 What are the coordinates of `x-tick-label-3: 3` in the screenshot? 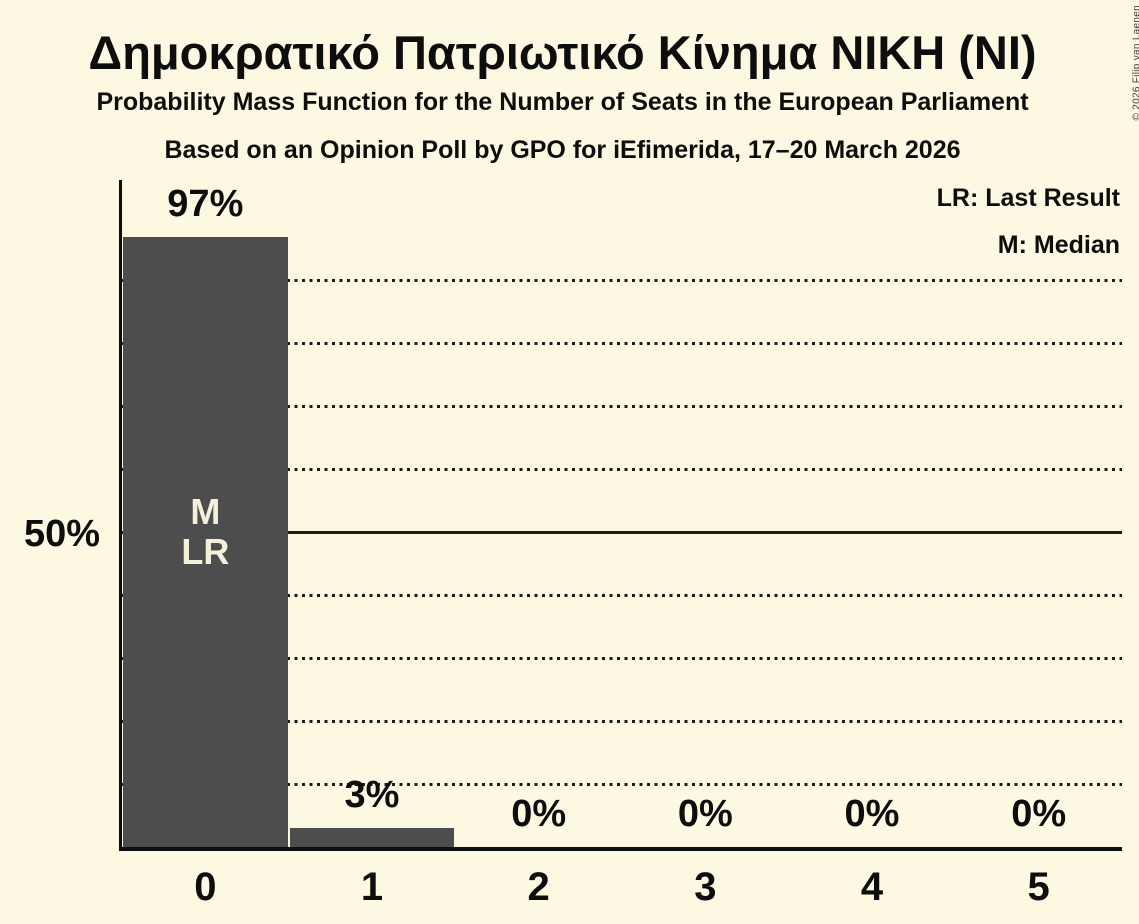 It's located at (705, 887).